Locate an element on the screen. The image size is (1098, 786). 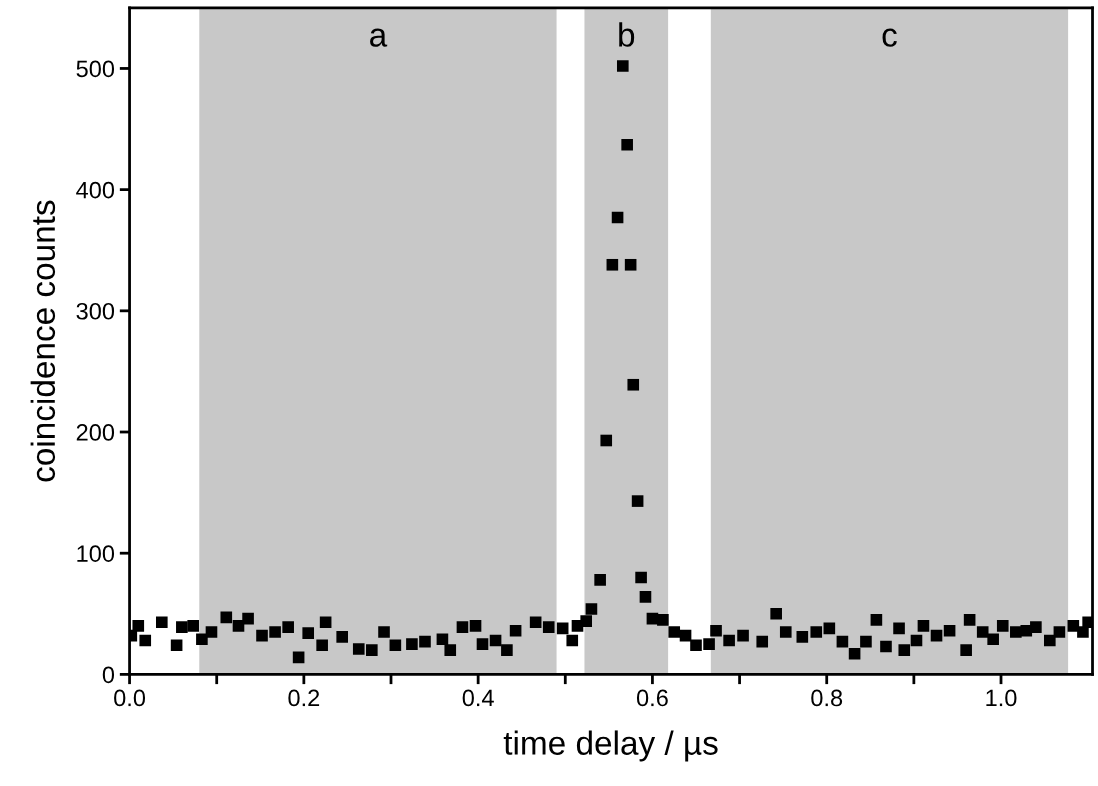
x-tick-label: 0.2 is located at coordinates (304, 698).